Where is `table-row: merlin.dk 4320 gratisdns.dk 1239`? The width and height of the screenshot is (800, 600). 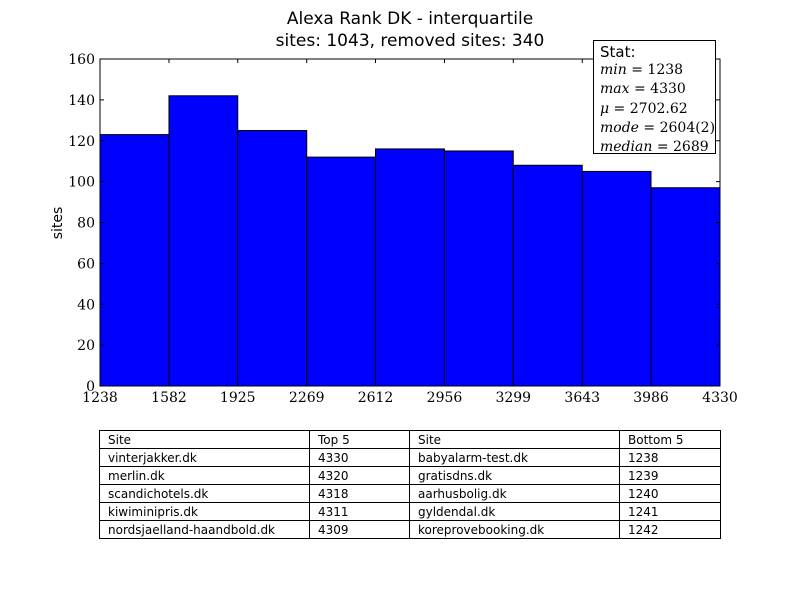 table-row: merlin.dk 4320 gratisdns.dk 1239 is located at coordinates (410, 475).